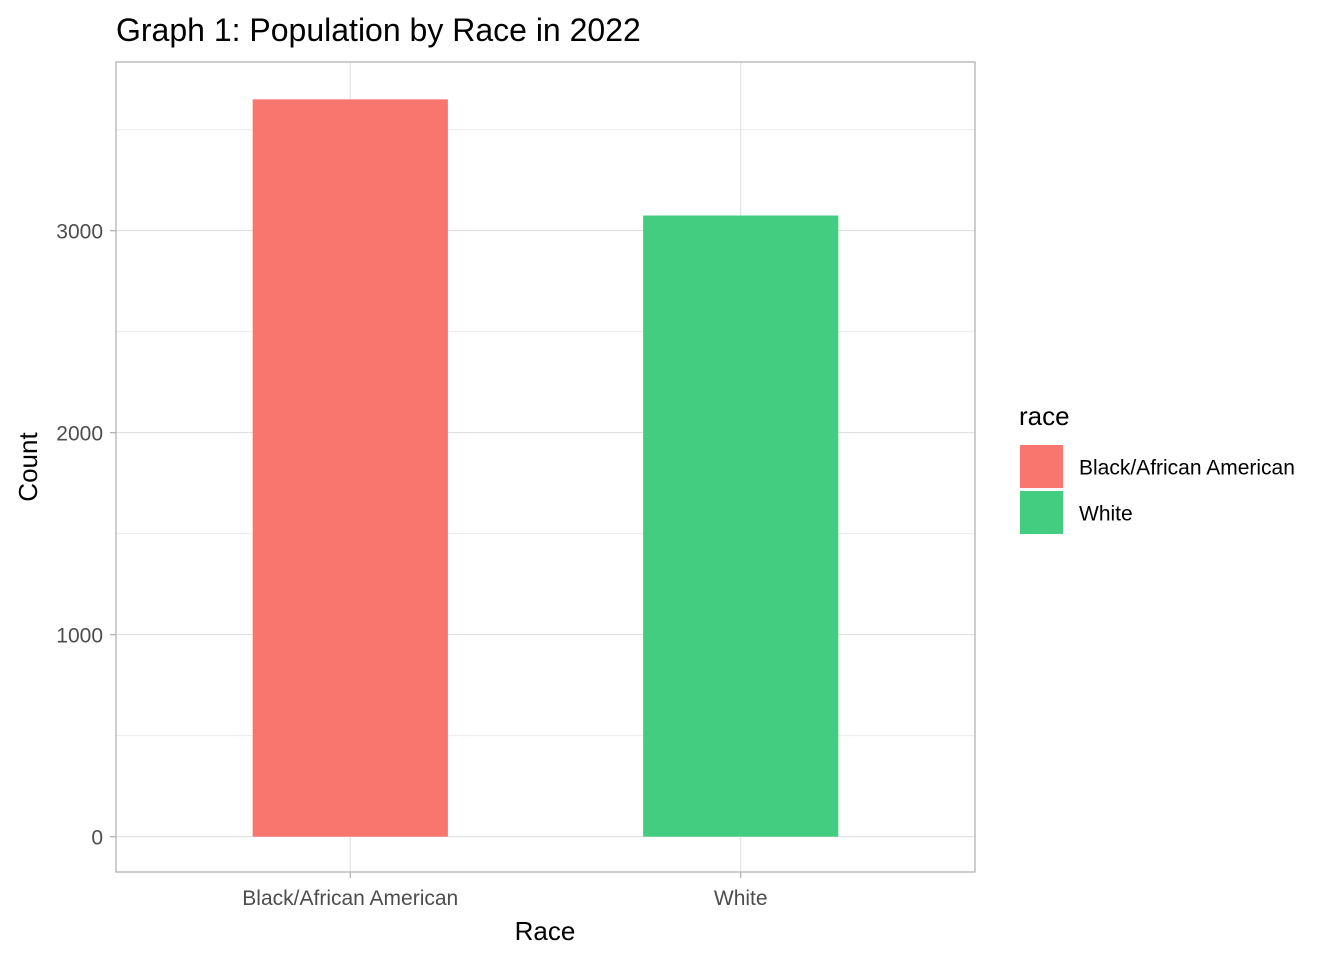 The height and width of the screenshot is (960, 1344). Describe the element at coordinates (28, 467) in the screenshot. I see `y-axis-title: Count` at that location.